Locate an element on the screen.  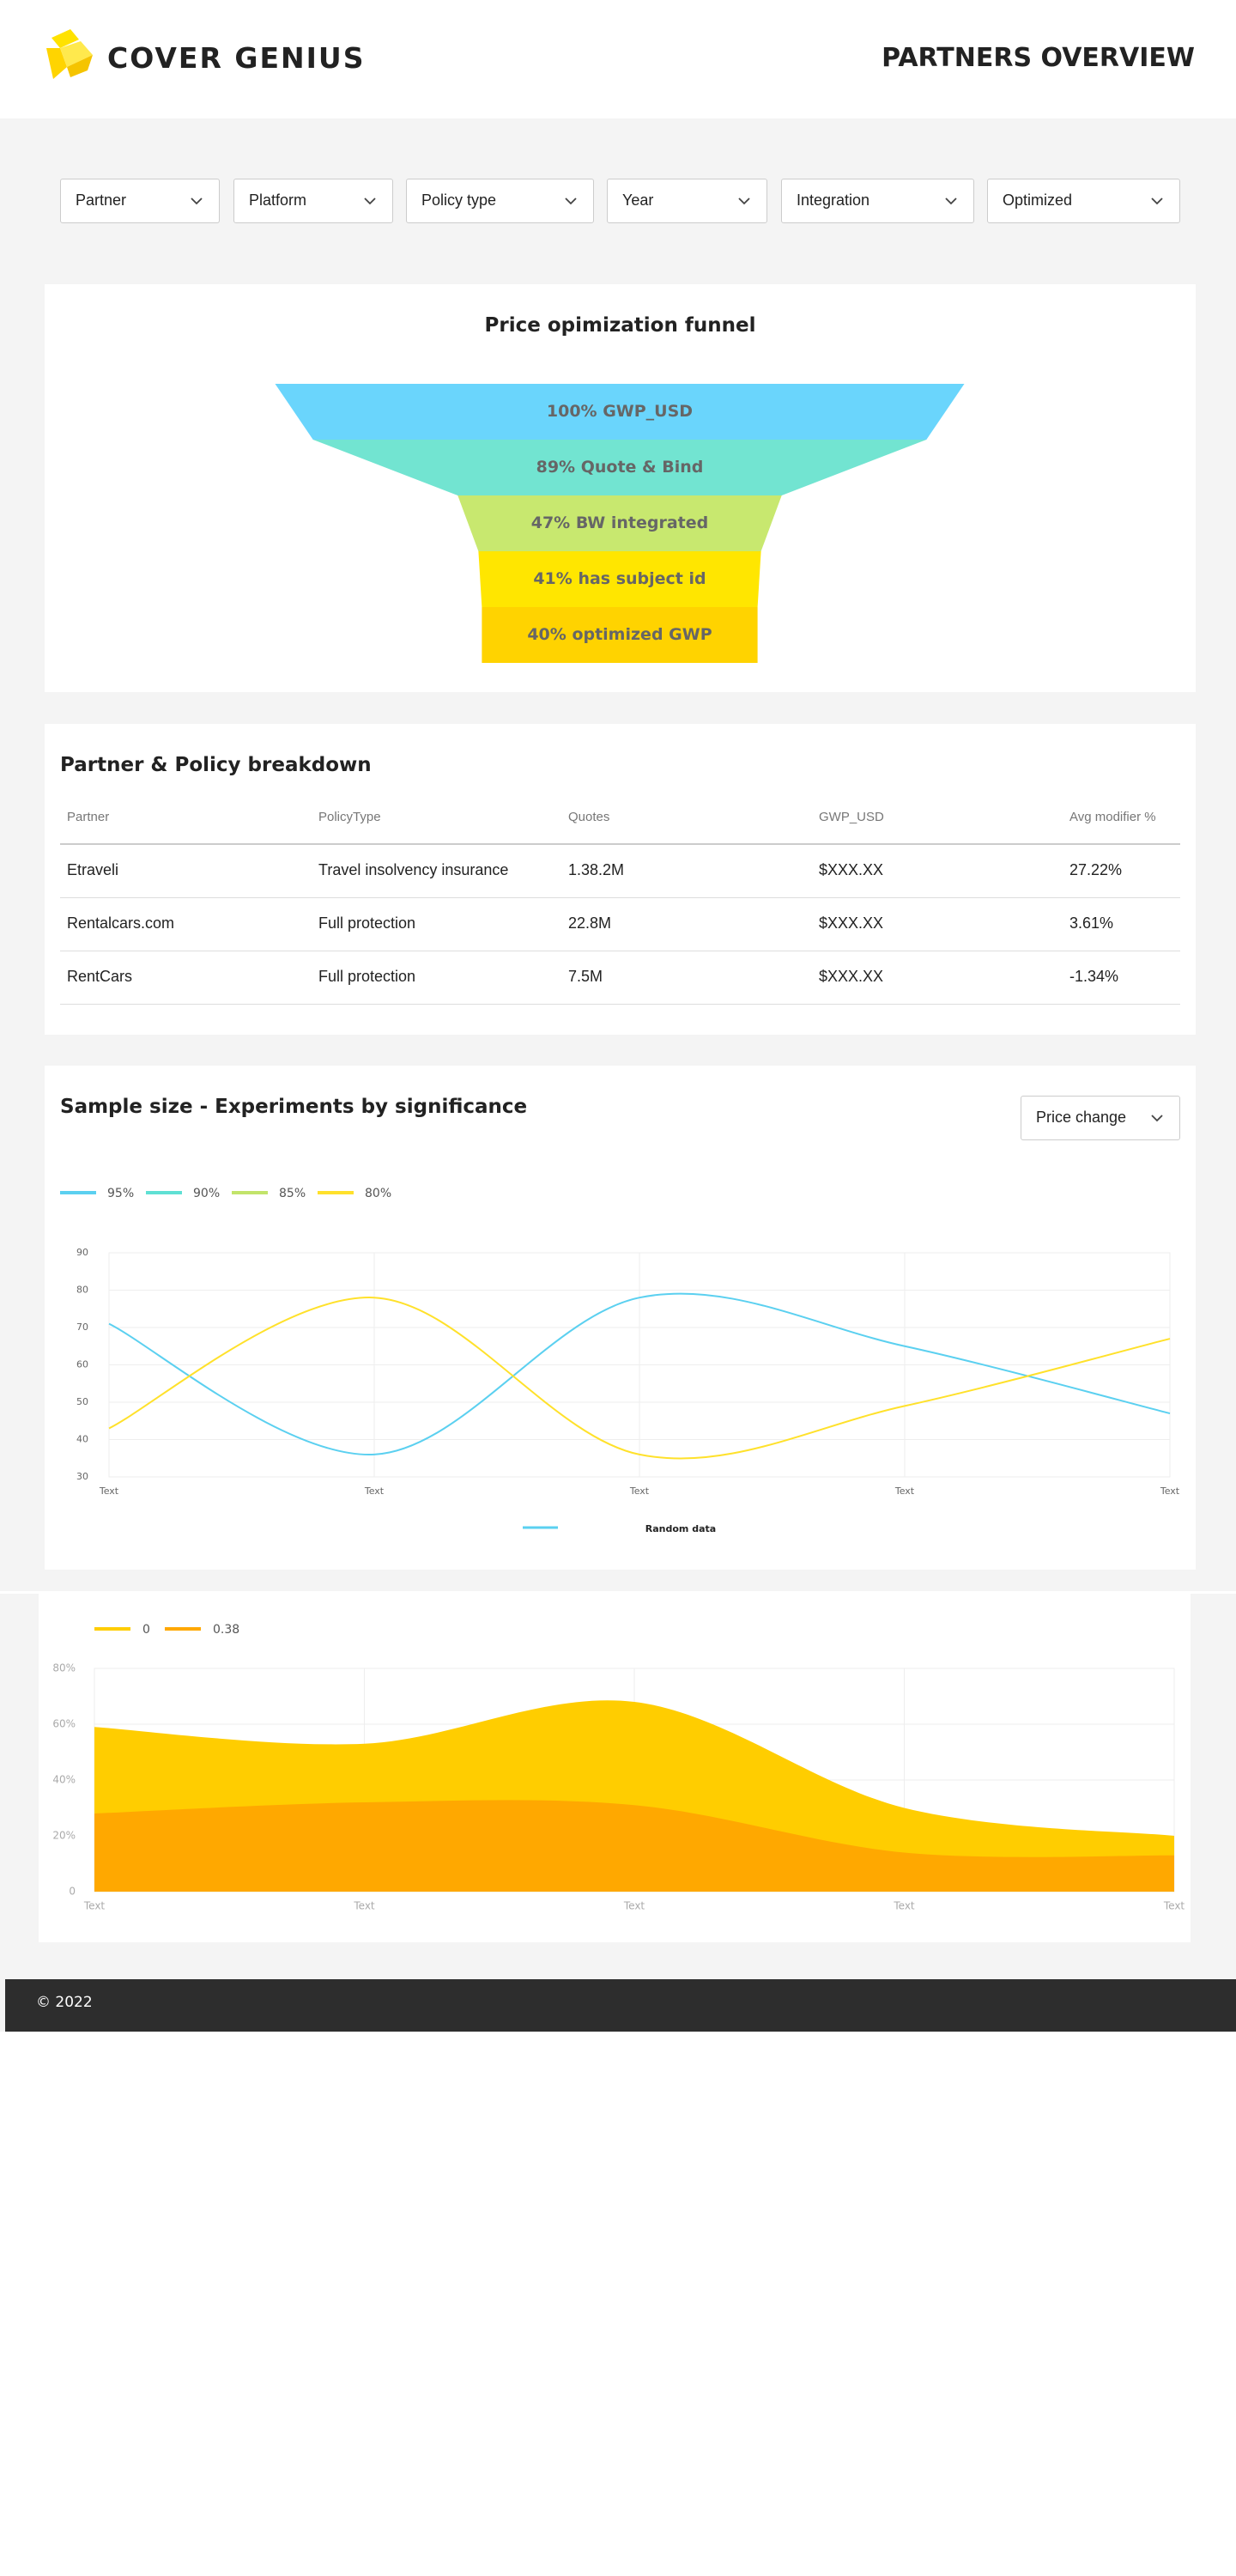
legend-label: 95% is located at coordinates (120, 1193).